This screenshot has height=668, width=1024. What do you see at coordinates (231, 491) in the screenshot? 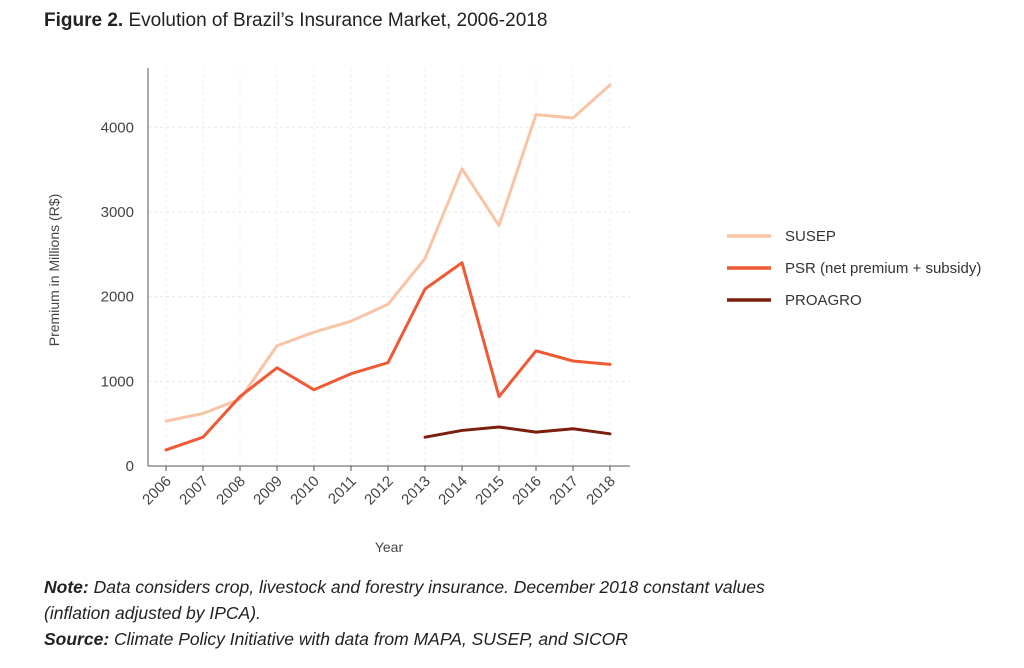
I see `x-tick-label: 2008` at bounding box center [231, 491].